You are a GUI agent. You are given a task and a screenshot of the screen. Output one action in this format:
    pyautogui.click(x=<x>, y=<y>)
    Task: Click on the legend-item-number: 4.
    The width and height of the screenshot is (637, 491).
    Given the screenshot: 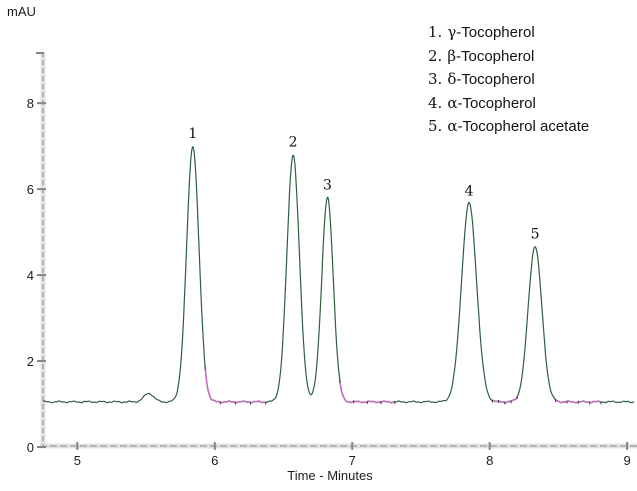 What is the action you would take?
    pyautogui.click(x=435, y=102)
    